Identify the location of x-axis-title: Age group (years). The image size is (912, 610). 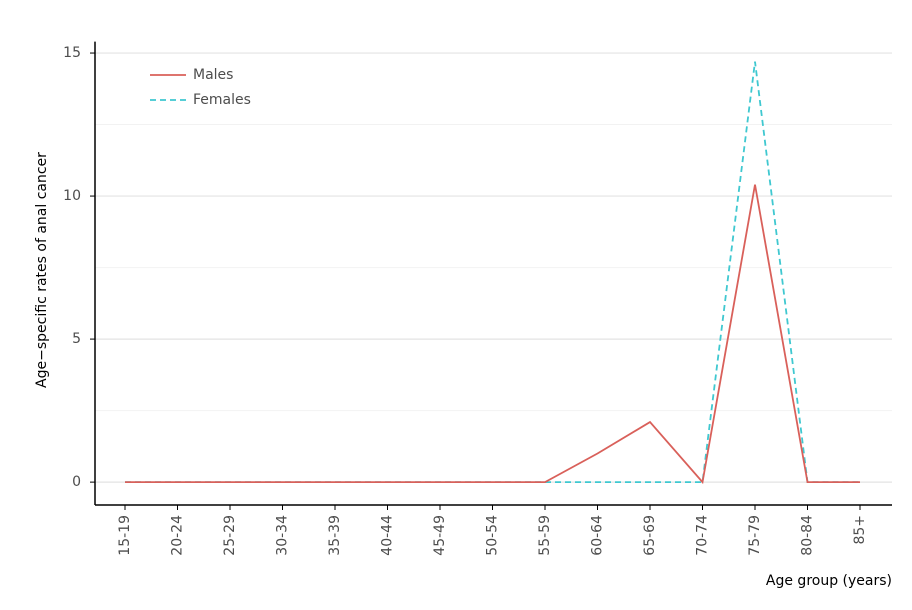
(829, 581).